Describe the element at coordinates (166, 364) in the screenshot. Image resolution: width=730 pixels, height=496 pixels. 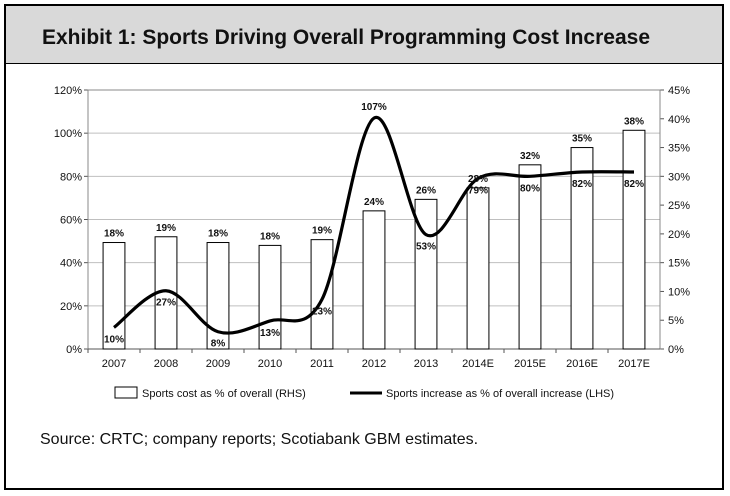
I see `x-tick-label: 2008` at that location.